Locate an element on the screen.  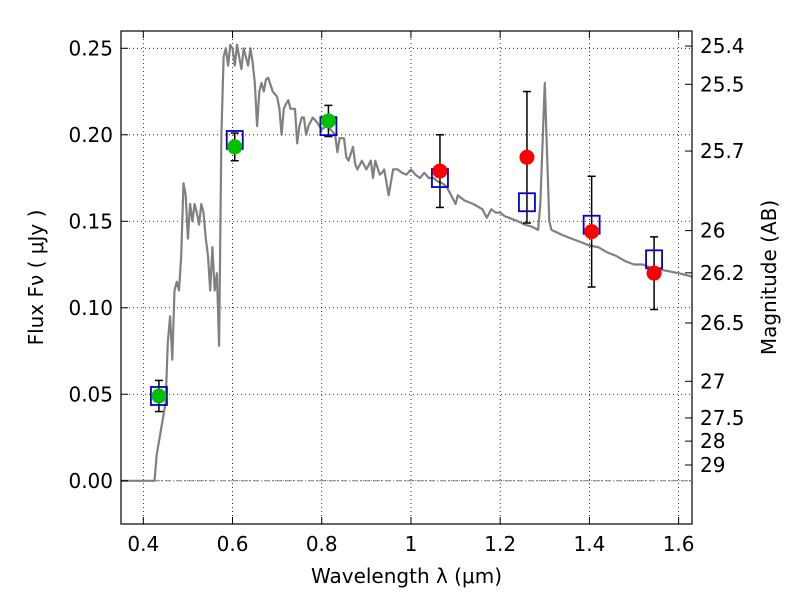
y-tick-label: 0.20 is located at coordinates (90, 135).